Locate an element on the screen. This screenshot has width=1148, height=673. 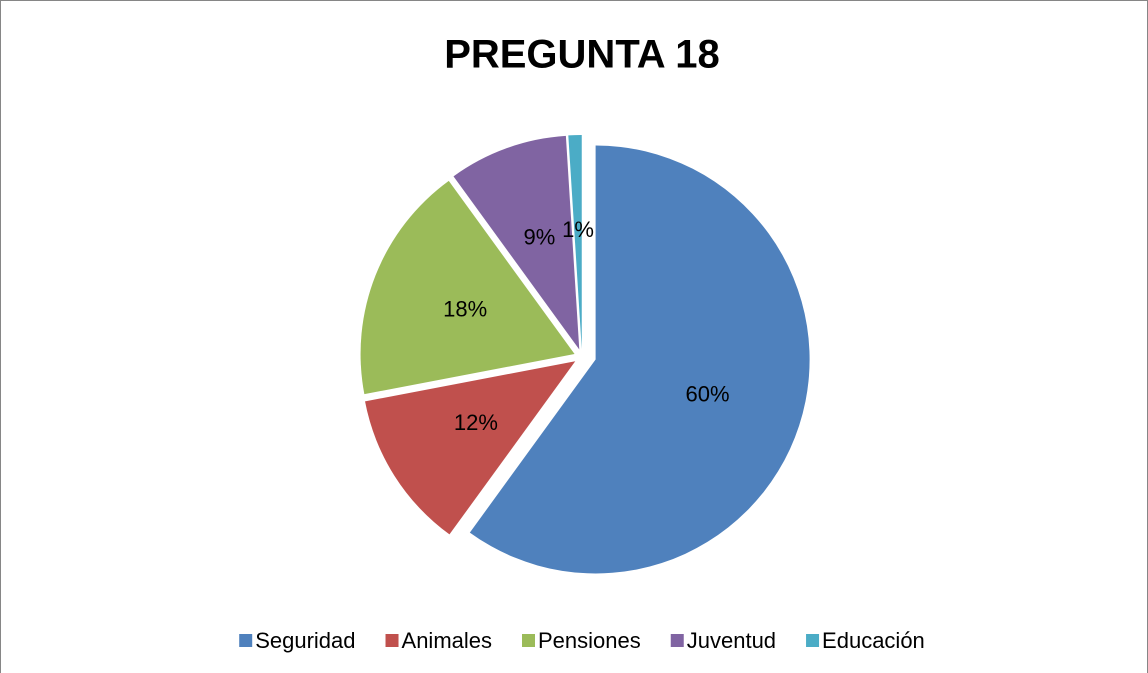
data-label: 12% is located at coordinates (476, 422).